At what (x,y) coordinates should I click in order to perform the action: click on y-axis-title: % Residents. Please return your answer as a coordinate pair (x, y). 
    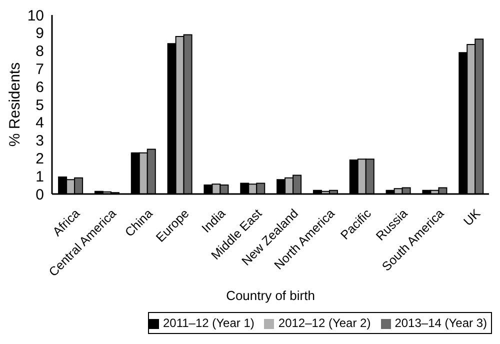
    Looking at the image, I should click on (15, 104).